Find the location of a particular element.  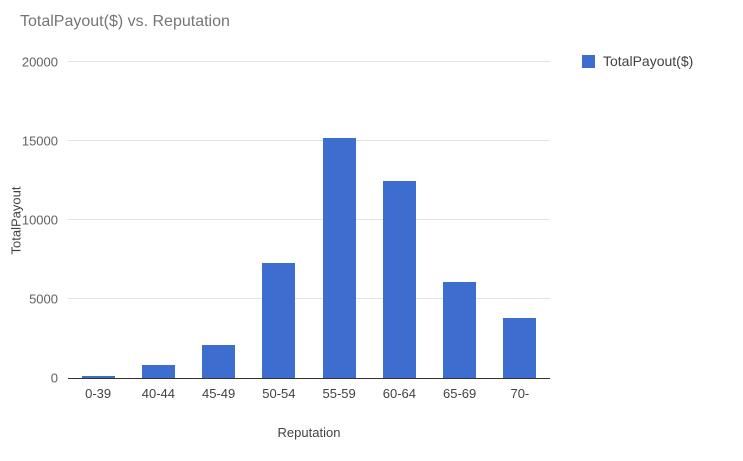

x-tick-label: 70- is located at coordinates (520, 393).